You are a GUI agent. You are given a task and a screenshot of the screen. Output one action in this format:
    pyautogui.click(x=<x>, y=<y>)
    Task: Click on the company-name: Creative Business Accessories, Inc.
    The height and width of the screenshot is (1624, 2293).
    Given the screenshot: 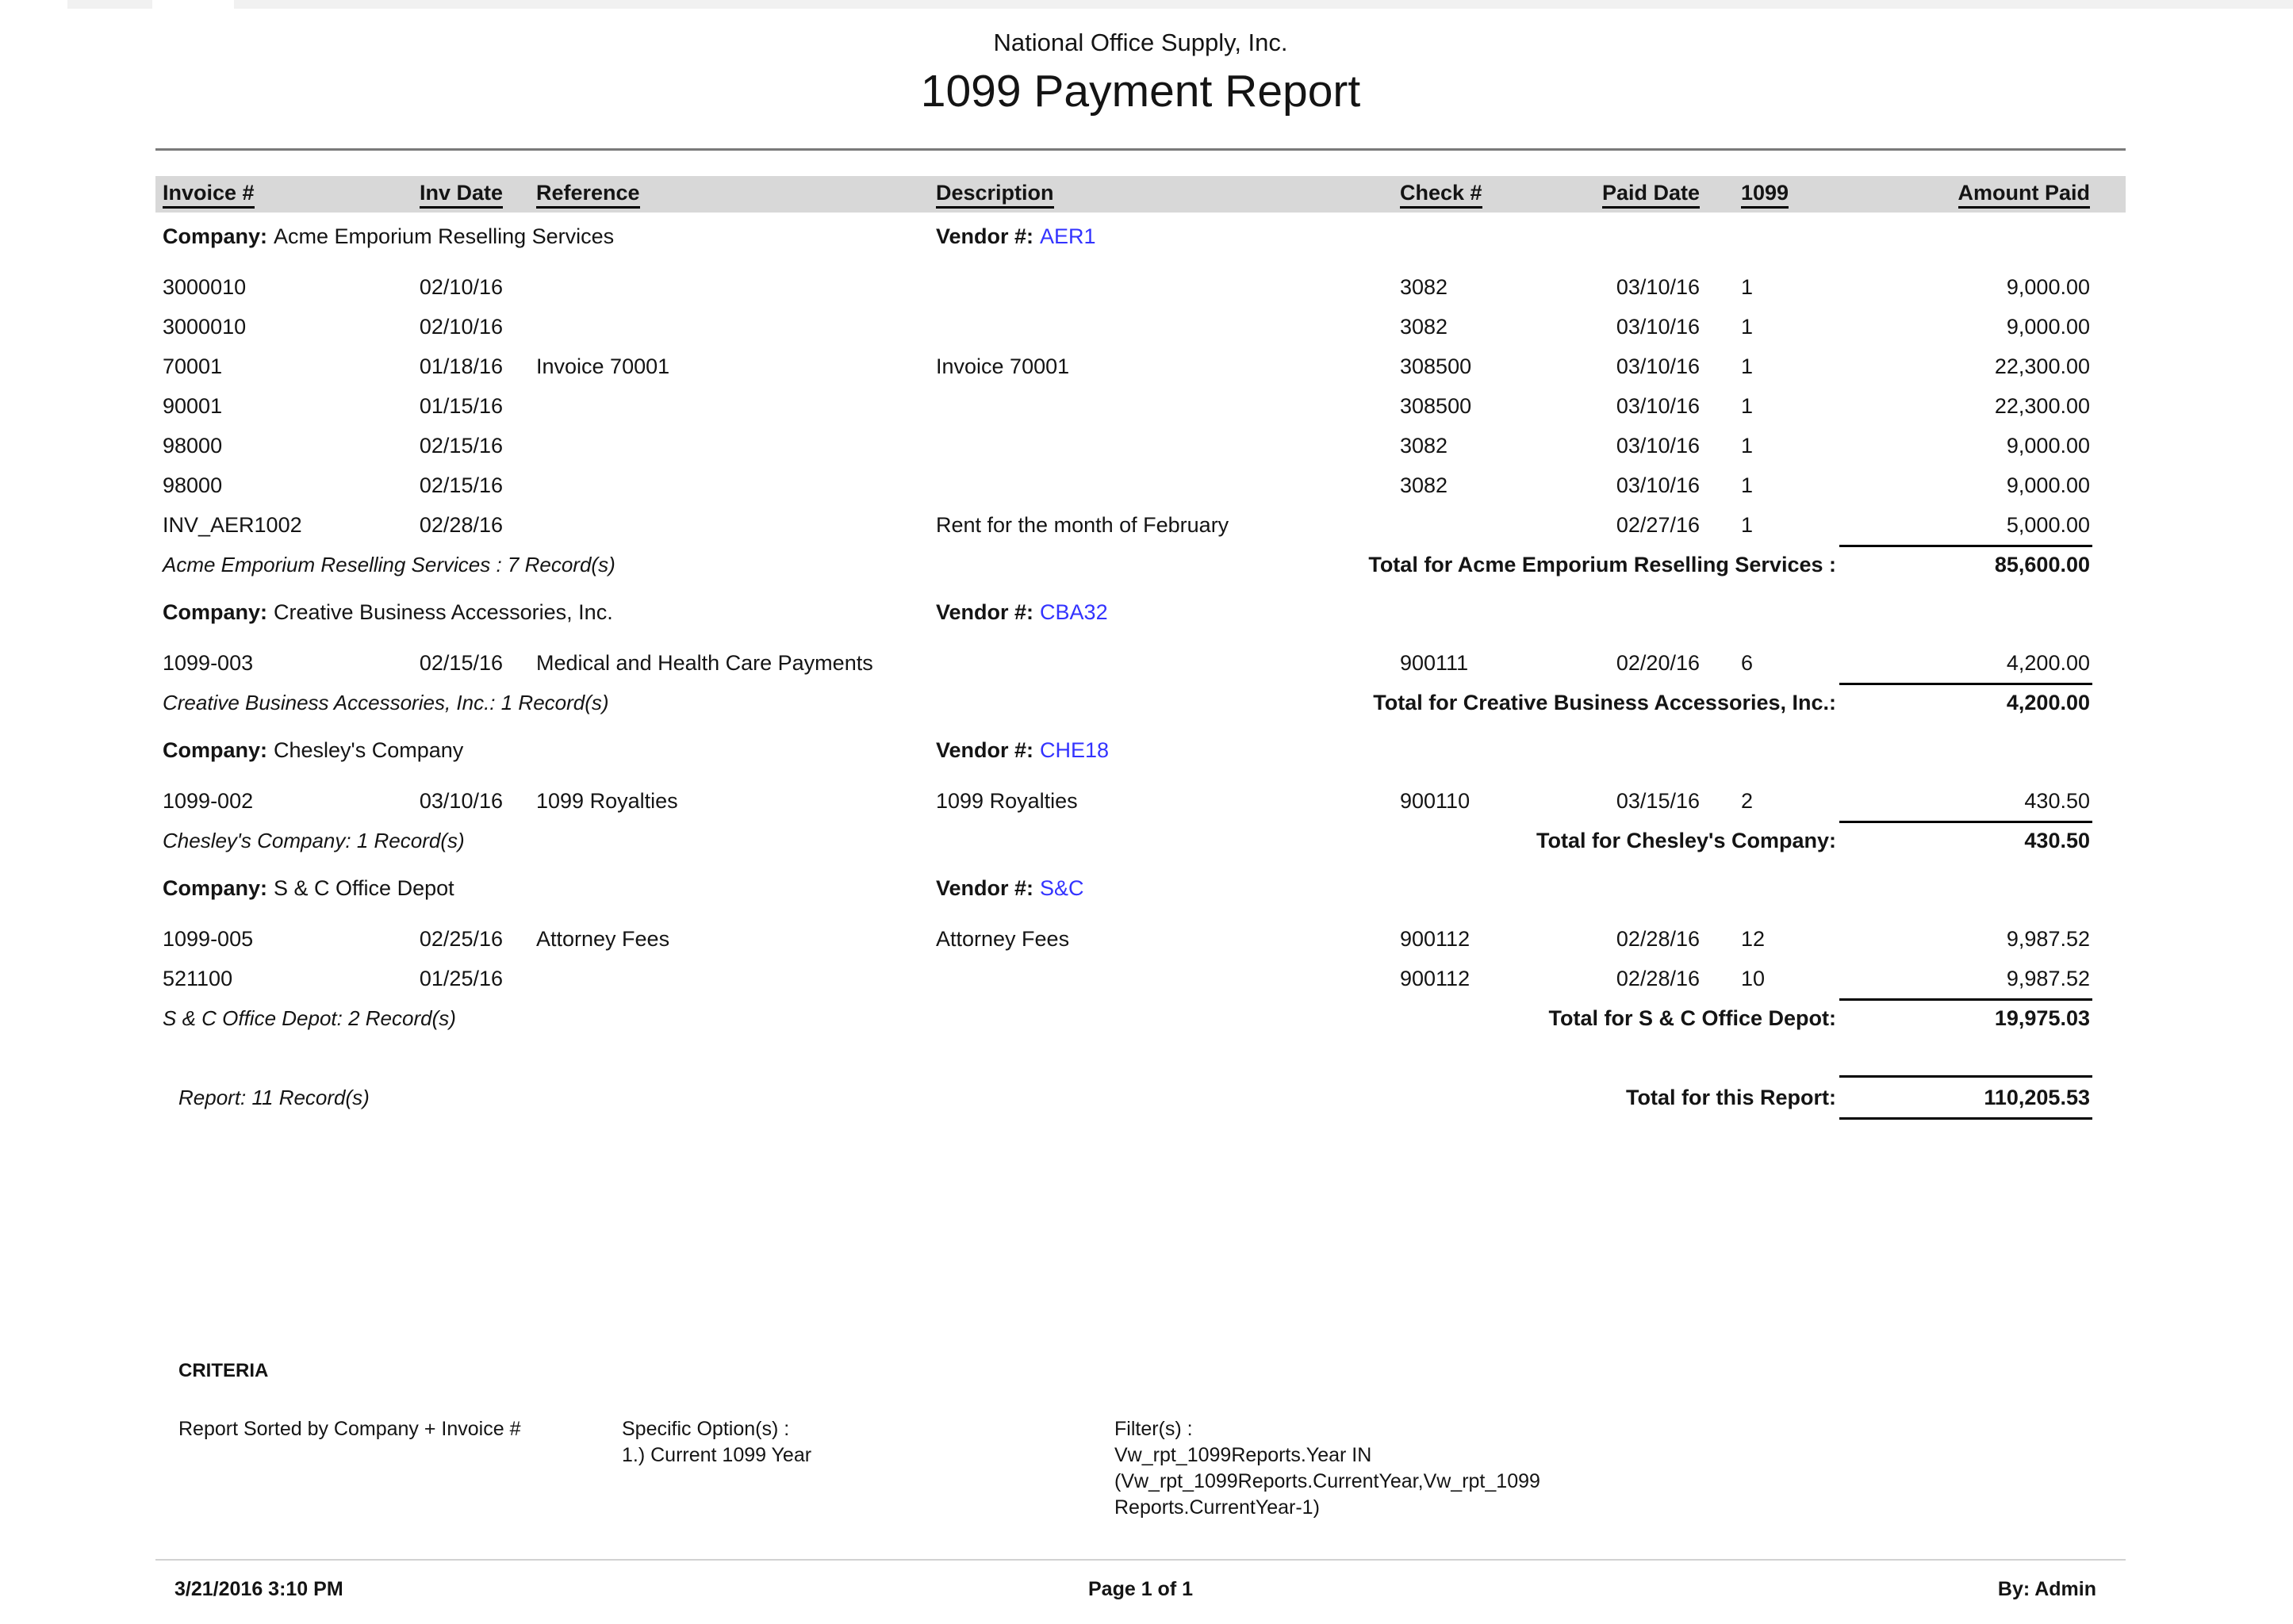 What is the action you would take?
    pyautogui.click(x=443, y=612)
    